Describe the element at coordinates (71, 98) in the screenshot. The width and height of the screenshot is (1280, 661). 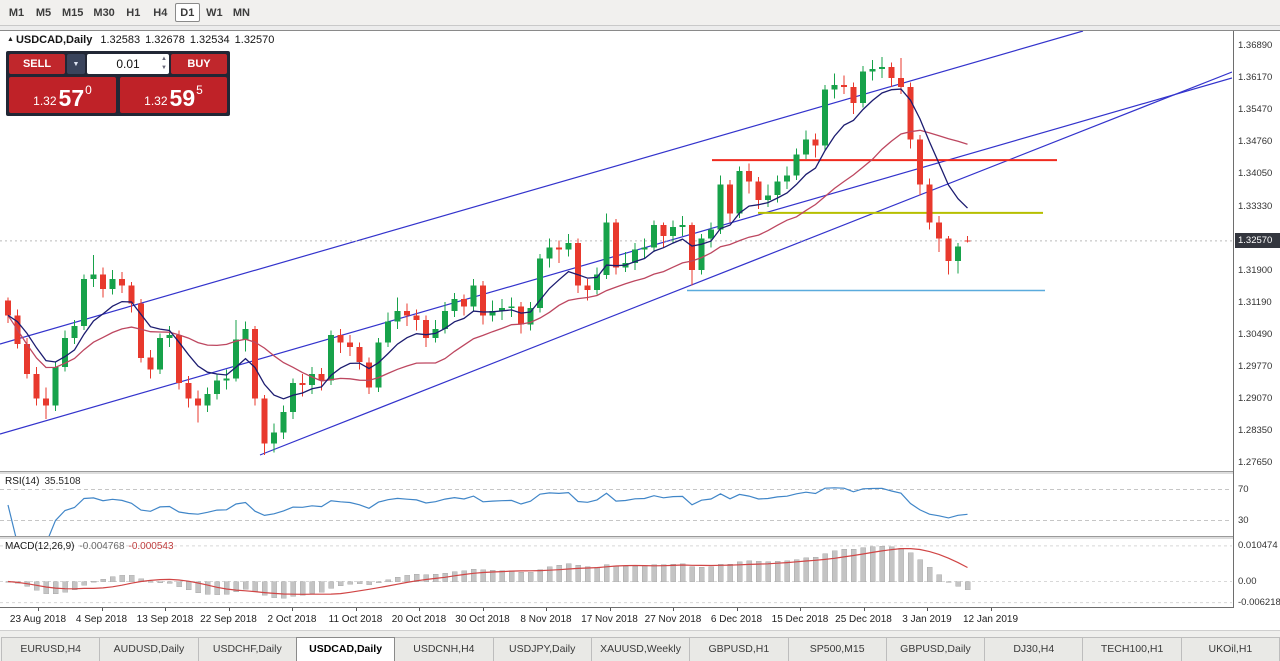
I see `sell-price-big: 57` at that location.